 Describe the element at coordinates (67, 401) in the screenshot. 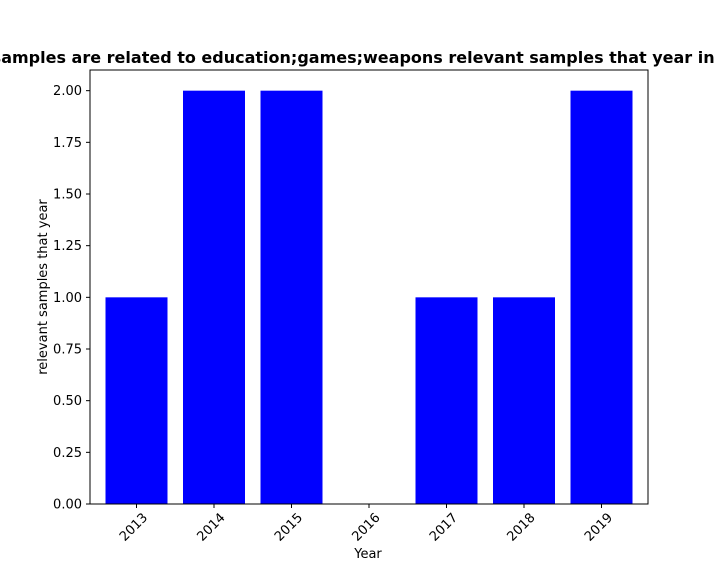

I see `y-tick-label: 0.50` at that location.